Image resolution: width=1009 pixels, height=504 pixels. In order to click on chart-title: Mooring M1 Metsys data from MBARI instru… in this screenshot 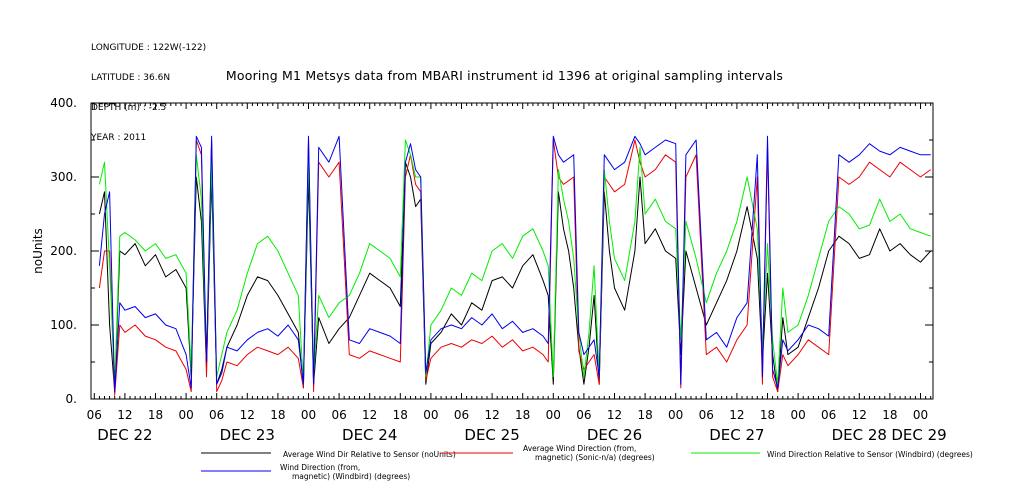, I will do `click(504, 75)`.